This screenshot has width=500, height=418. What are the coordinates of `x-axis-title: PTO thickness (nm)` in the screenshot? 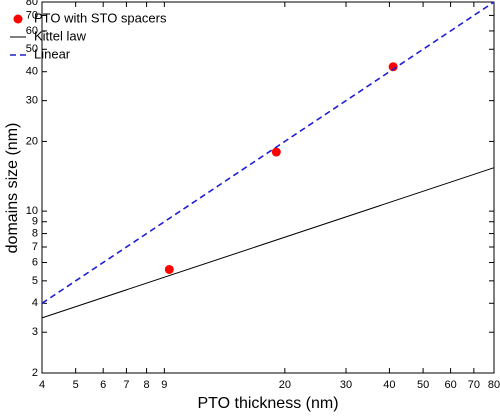 It's located at (267, 403).